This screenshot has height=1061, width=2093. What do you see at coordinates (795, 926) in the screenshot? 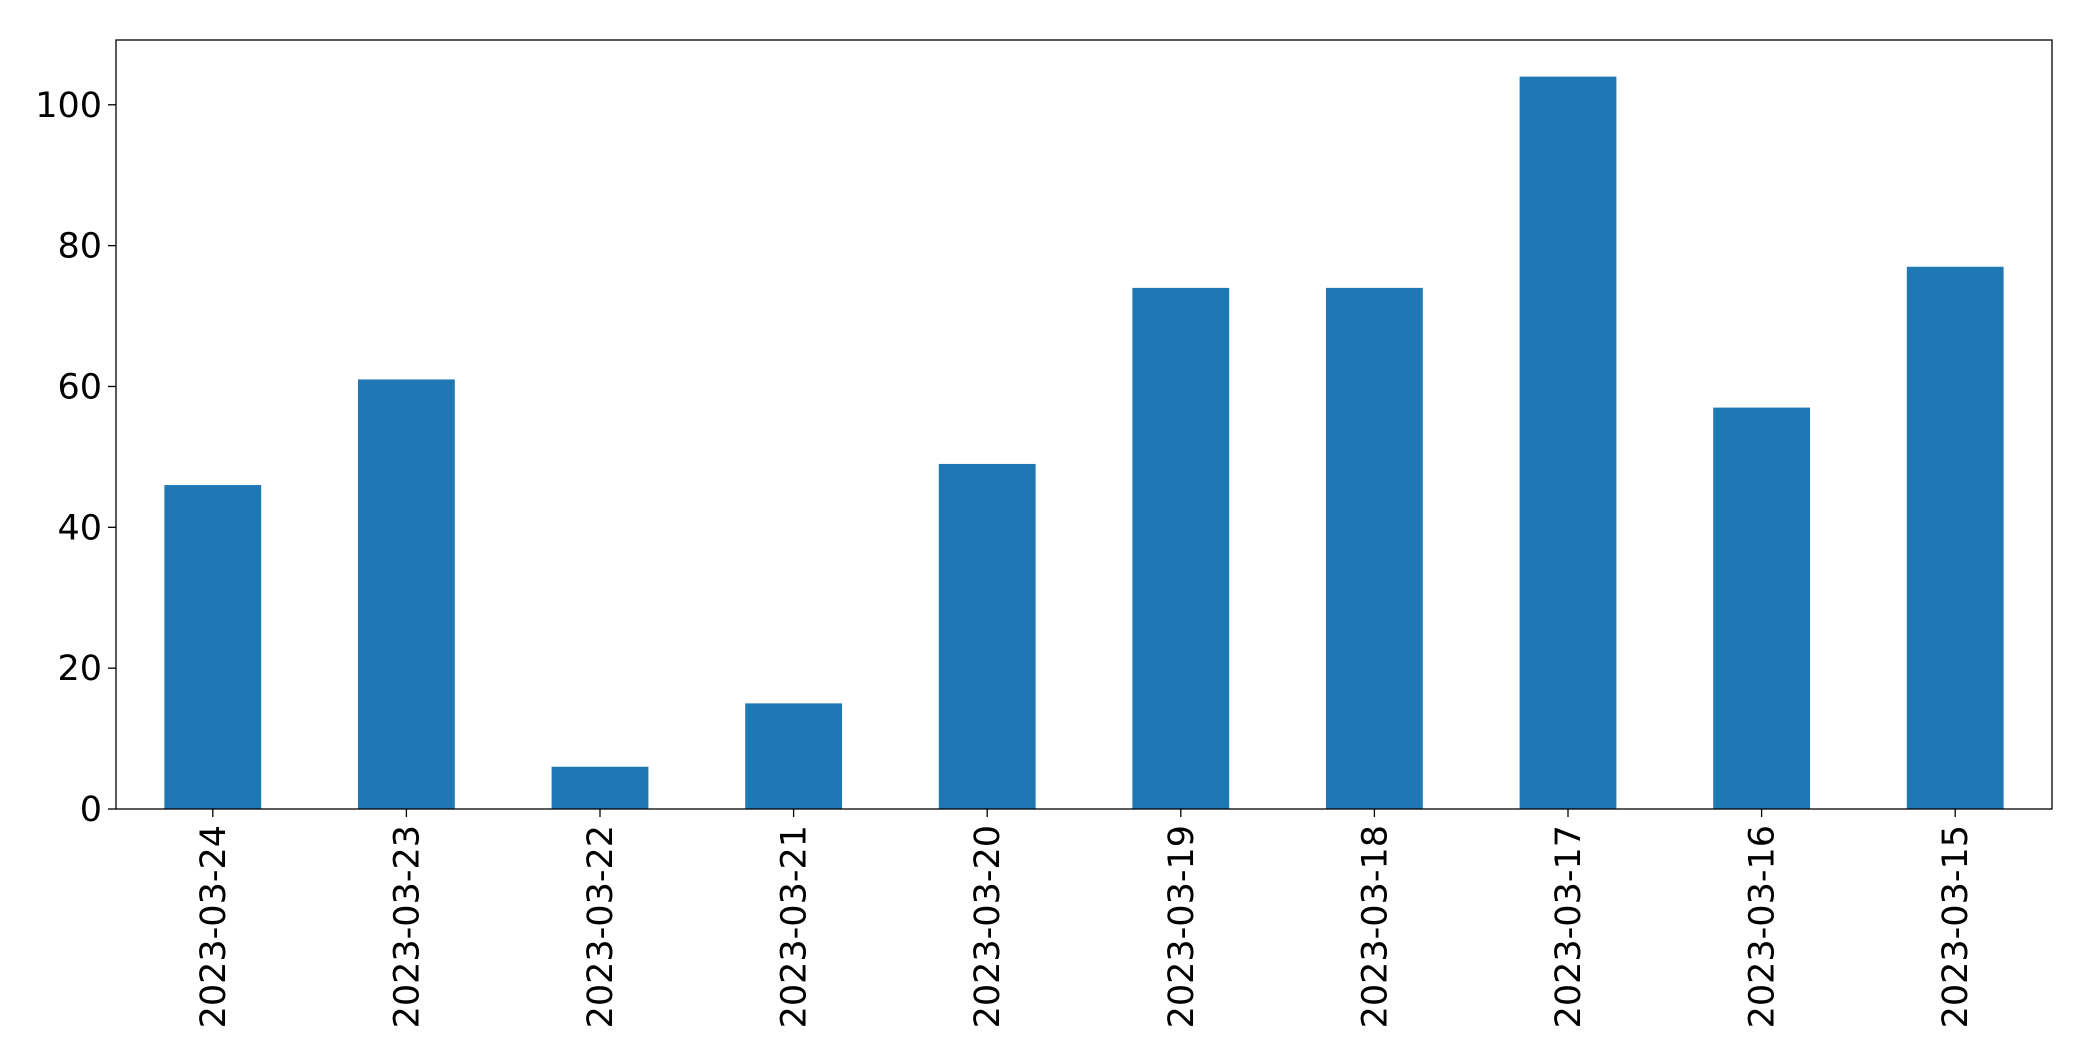
I see `x-tick-label: 2023-03-21` at bounding box center [795, 926].